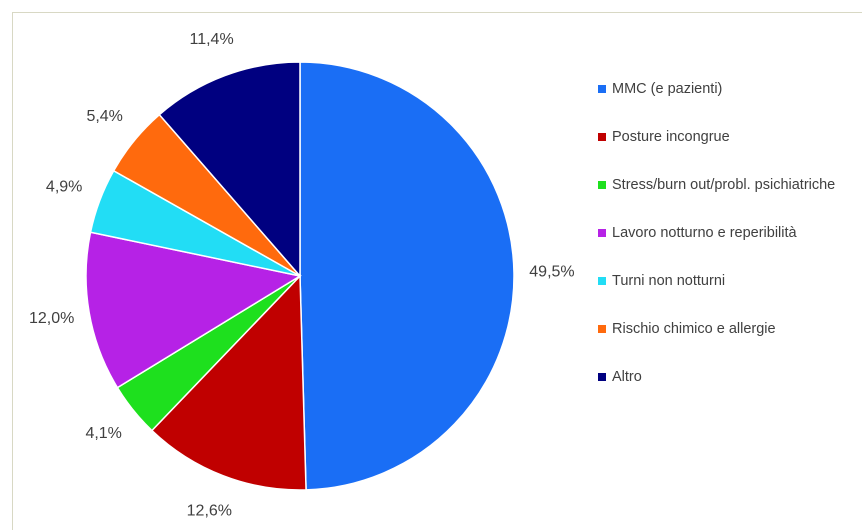  I want to click on legend-label: MMC (e pazienti), so click(667, 89).